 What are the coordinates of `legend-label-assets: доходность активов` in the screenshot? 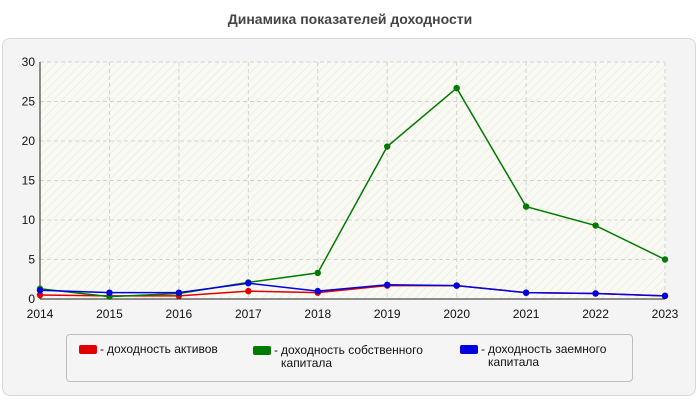 It's located at (162, 349).